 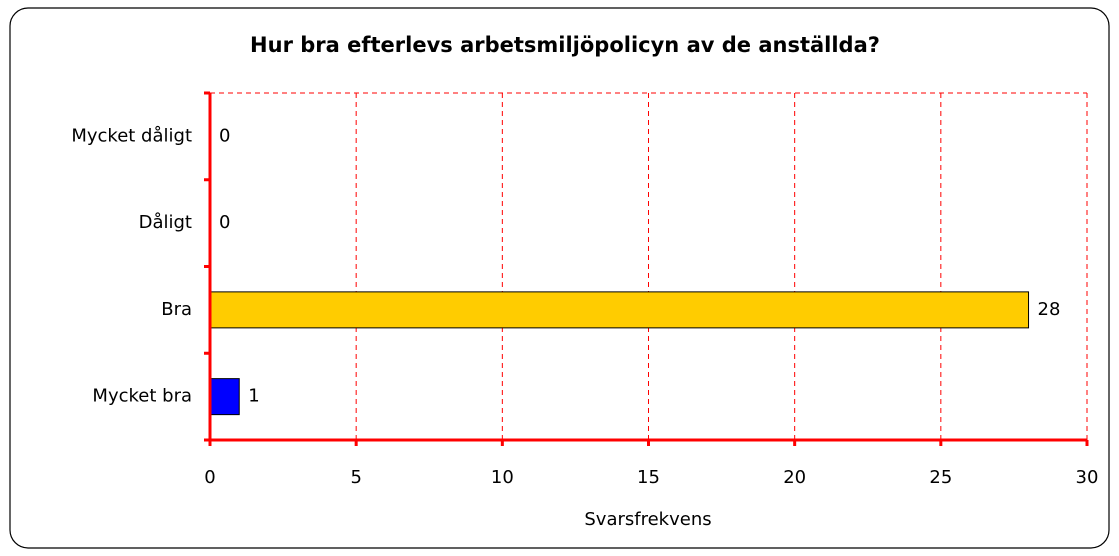 I want to click on x-tick-label: 10, so click(x=502, y=477).